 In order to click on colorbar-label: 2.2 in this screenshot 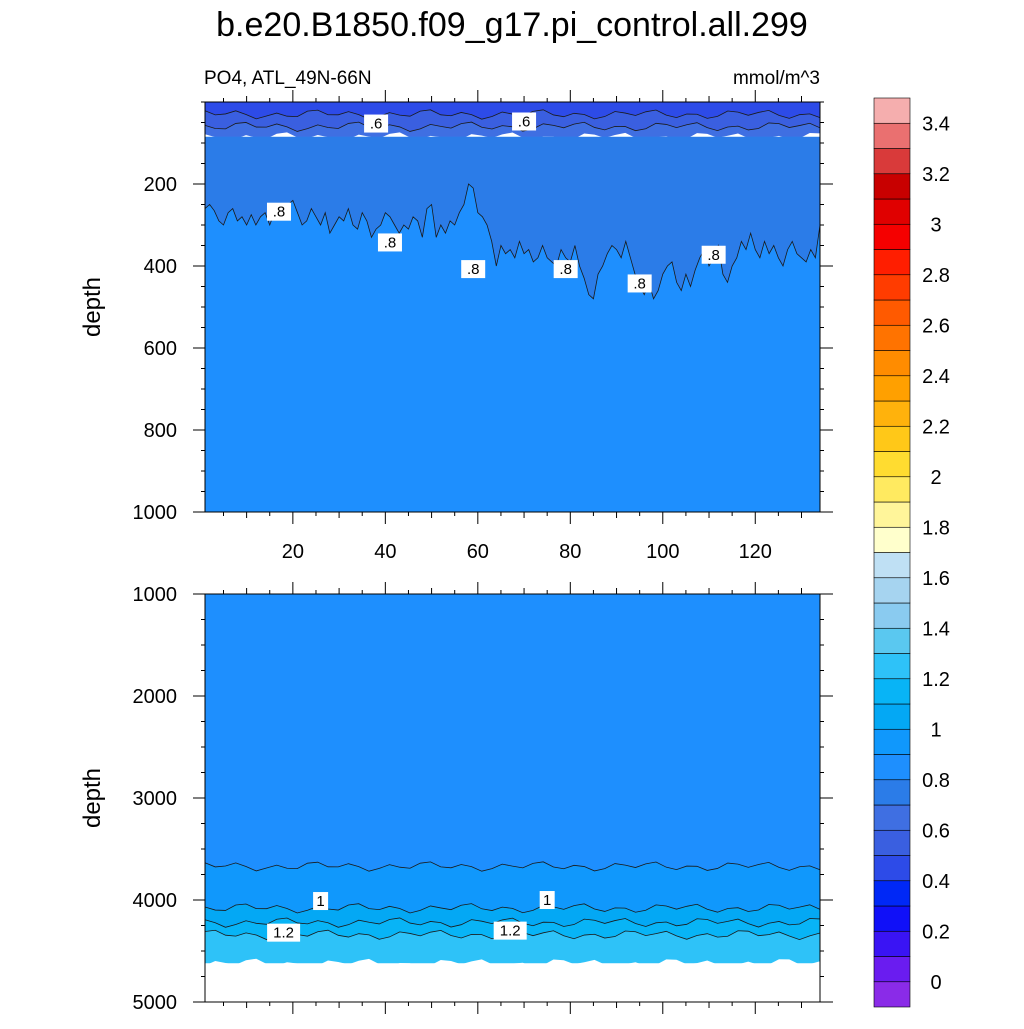, I will do `click(936, 427)`.